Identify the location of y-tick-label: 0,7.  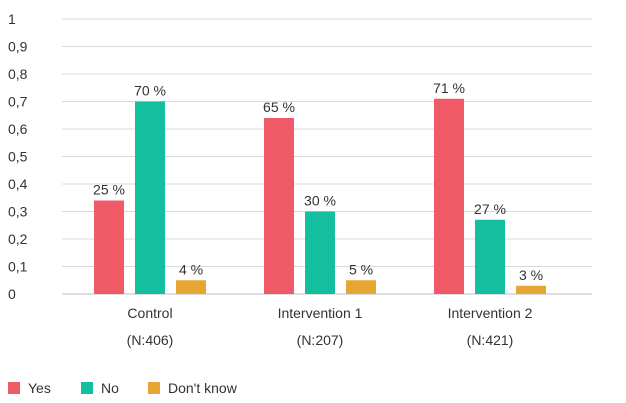
(18, 102).